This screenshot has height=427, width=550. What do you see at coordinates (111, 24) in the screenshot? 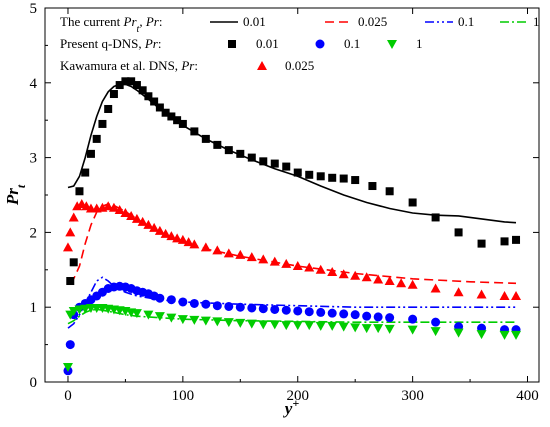
I see `legend-row-model: The current Prt, Pr:` at bounding box center [111, 24].